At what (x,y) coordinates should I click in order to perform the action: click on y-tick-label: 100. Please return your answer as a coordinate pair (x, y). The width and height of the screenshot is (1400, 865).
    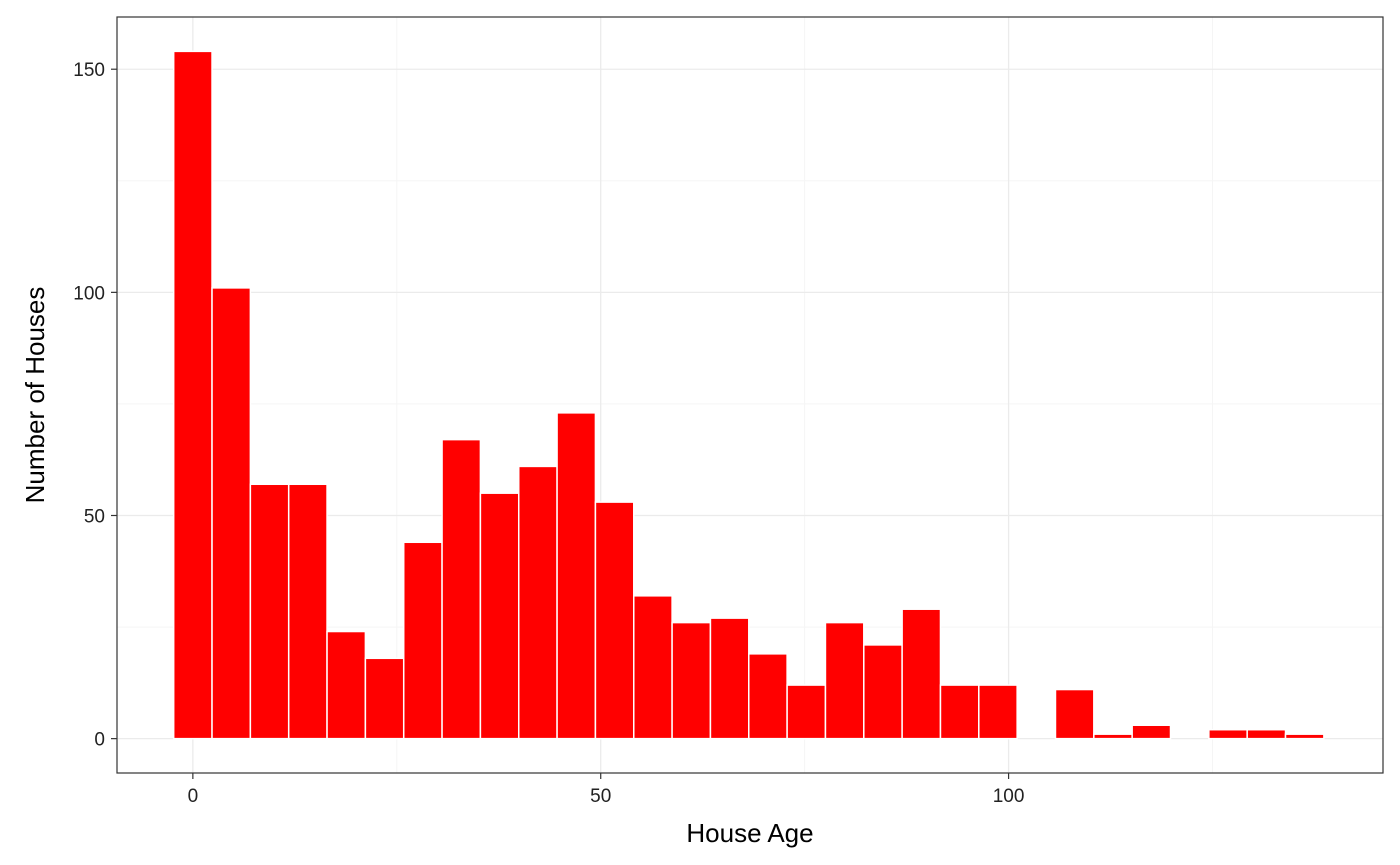
    Looking at the image, I should click on (89, 293).